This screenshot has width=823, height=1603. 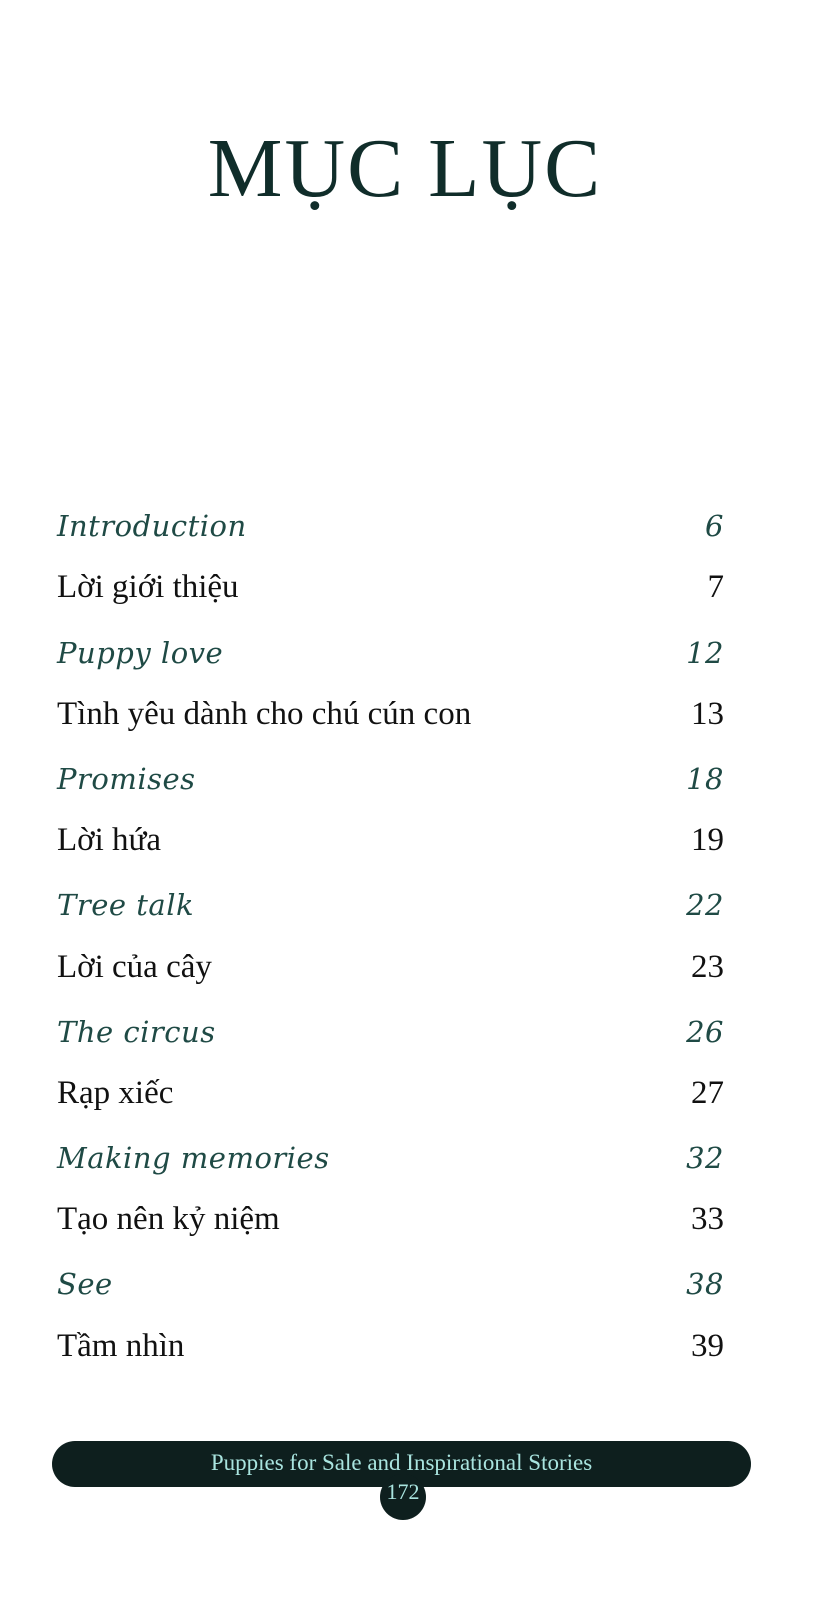 What do you see at coordinates (148, 587) in the screenshot?
I see `toc-entry-title: Lời giới thiệu` at bounding box center [148, 587].